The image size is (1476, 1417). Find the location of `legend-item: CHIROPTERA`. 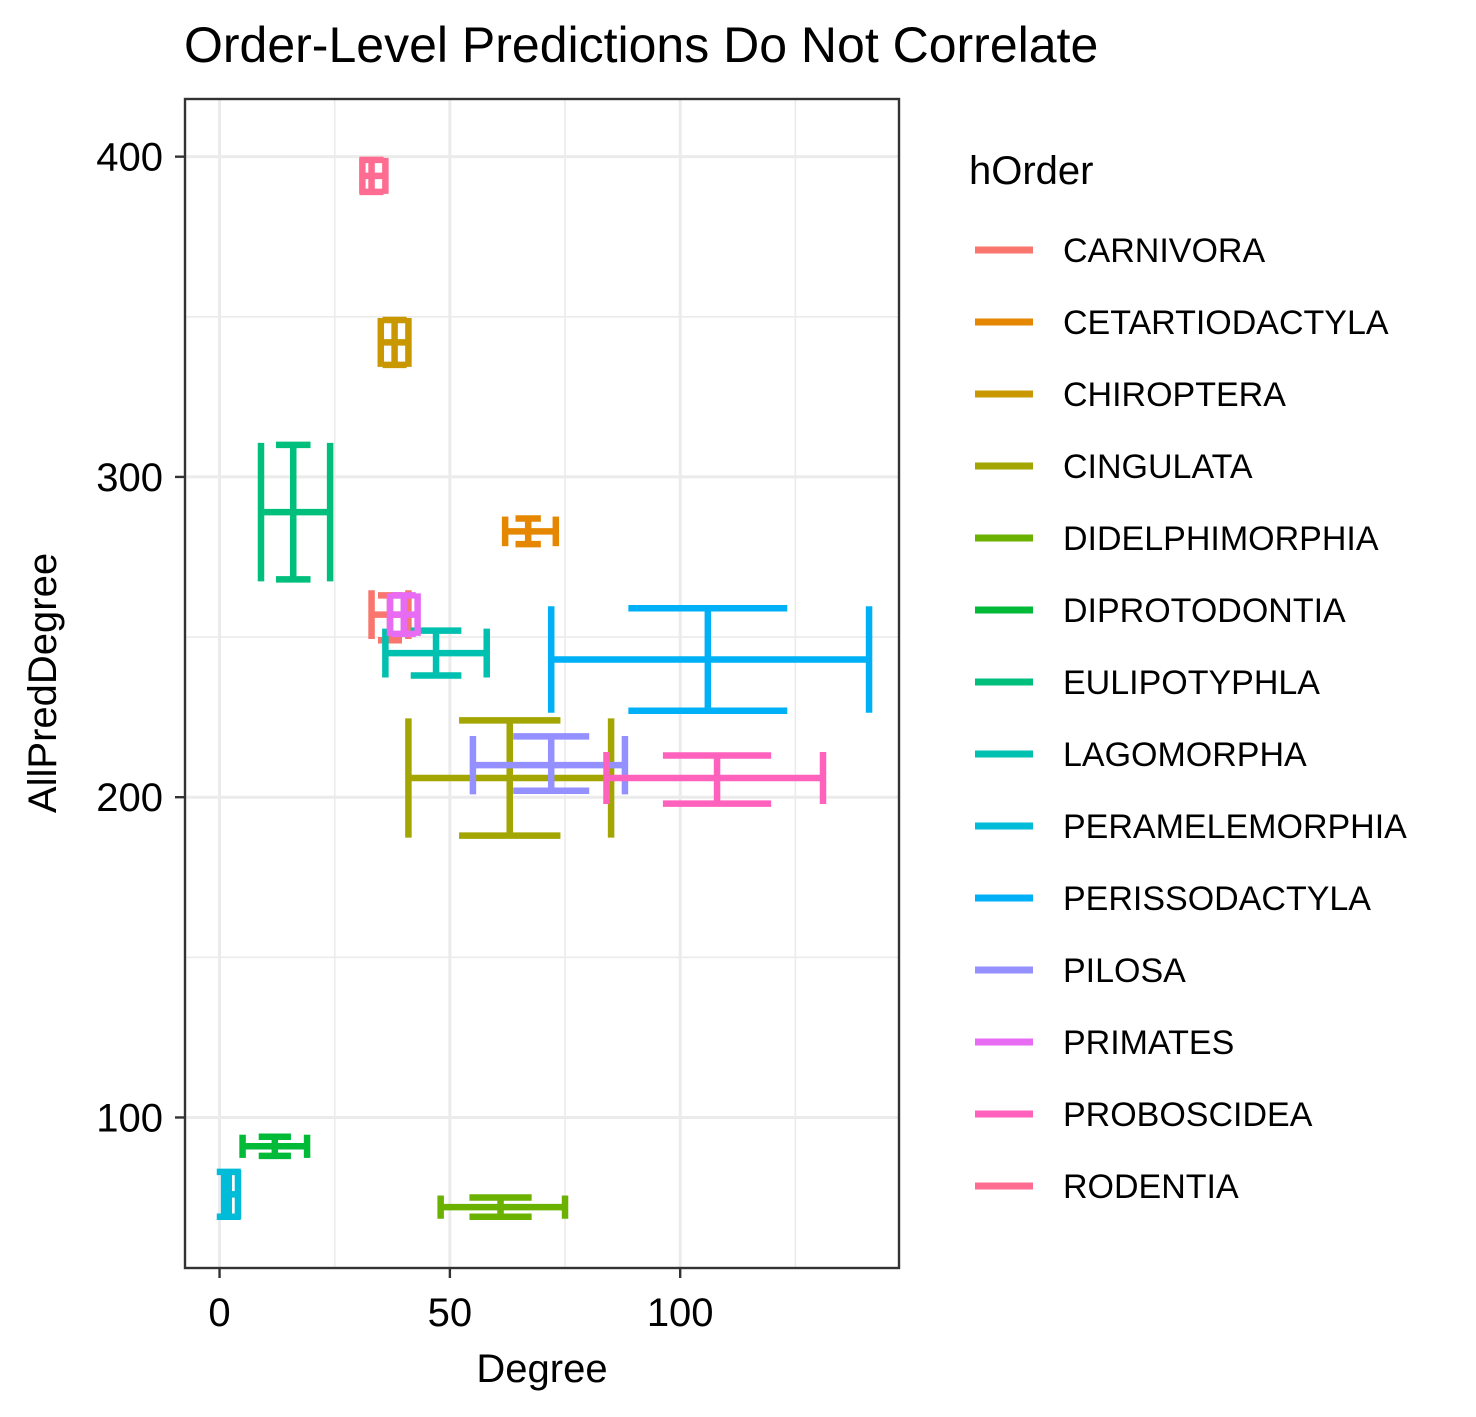

legend-item: CHIROPTERA is located at coordinates (1130, 395).